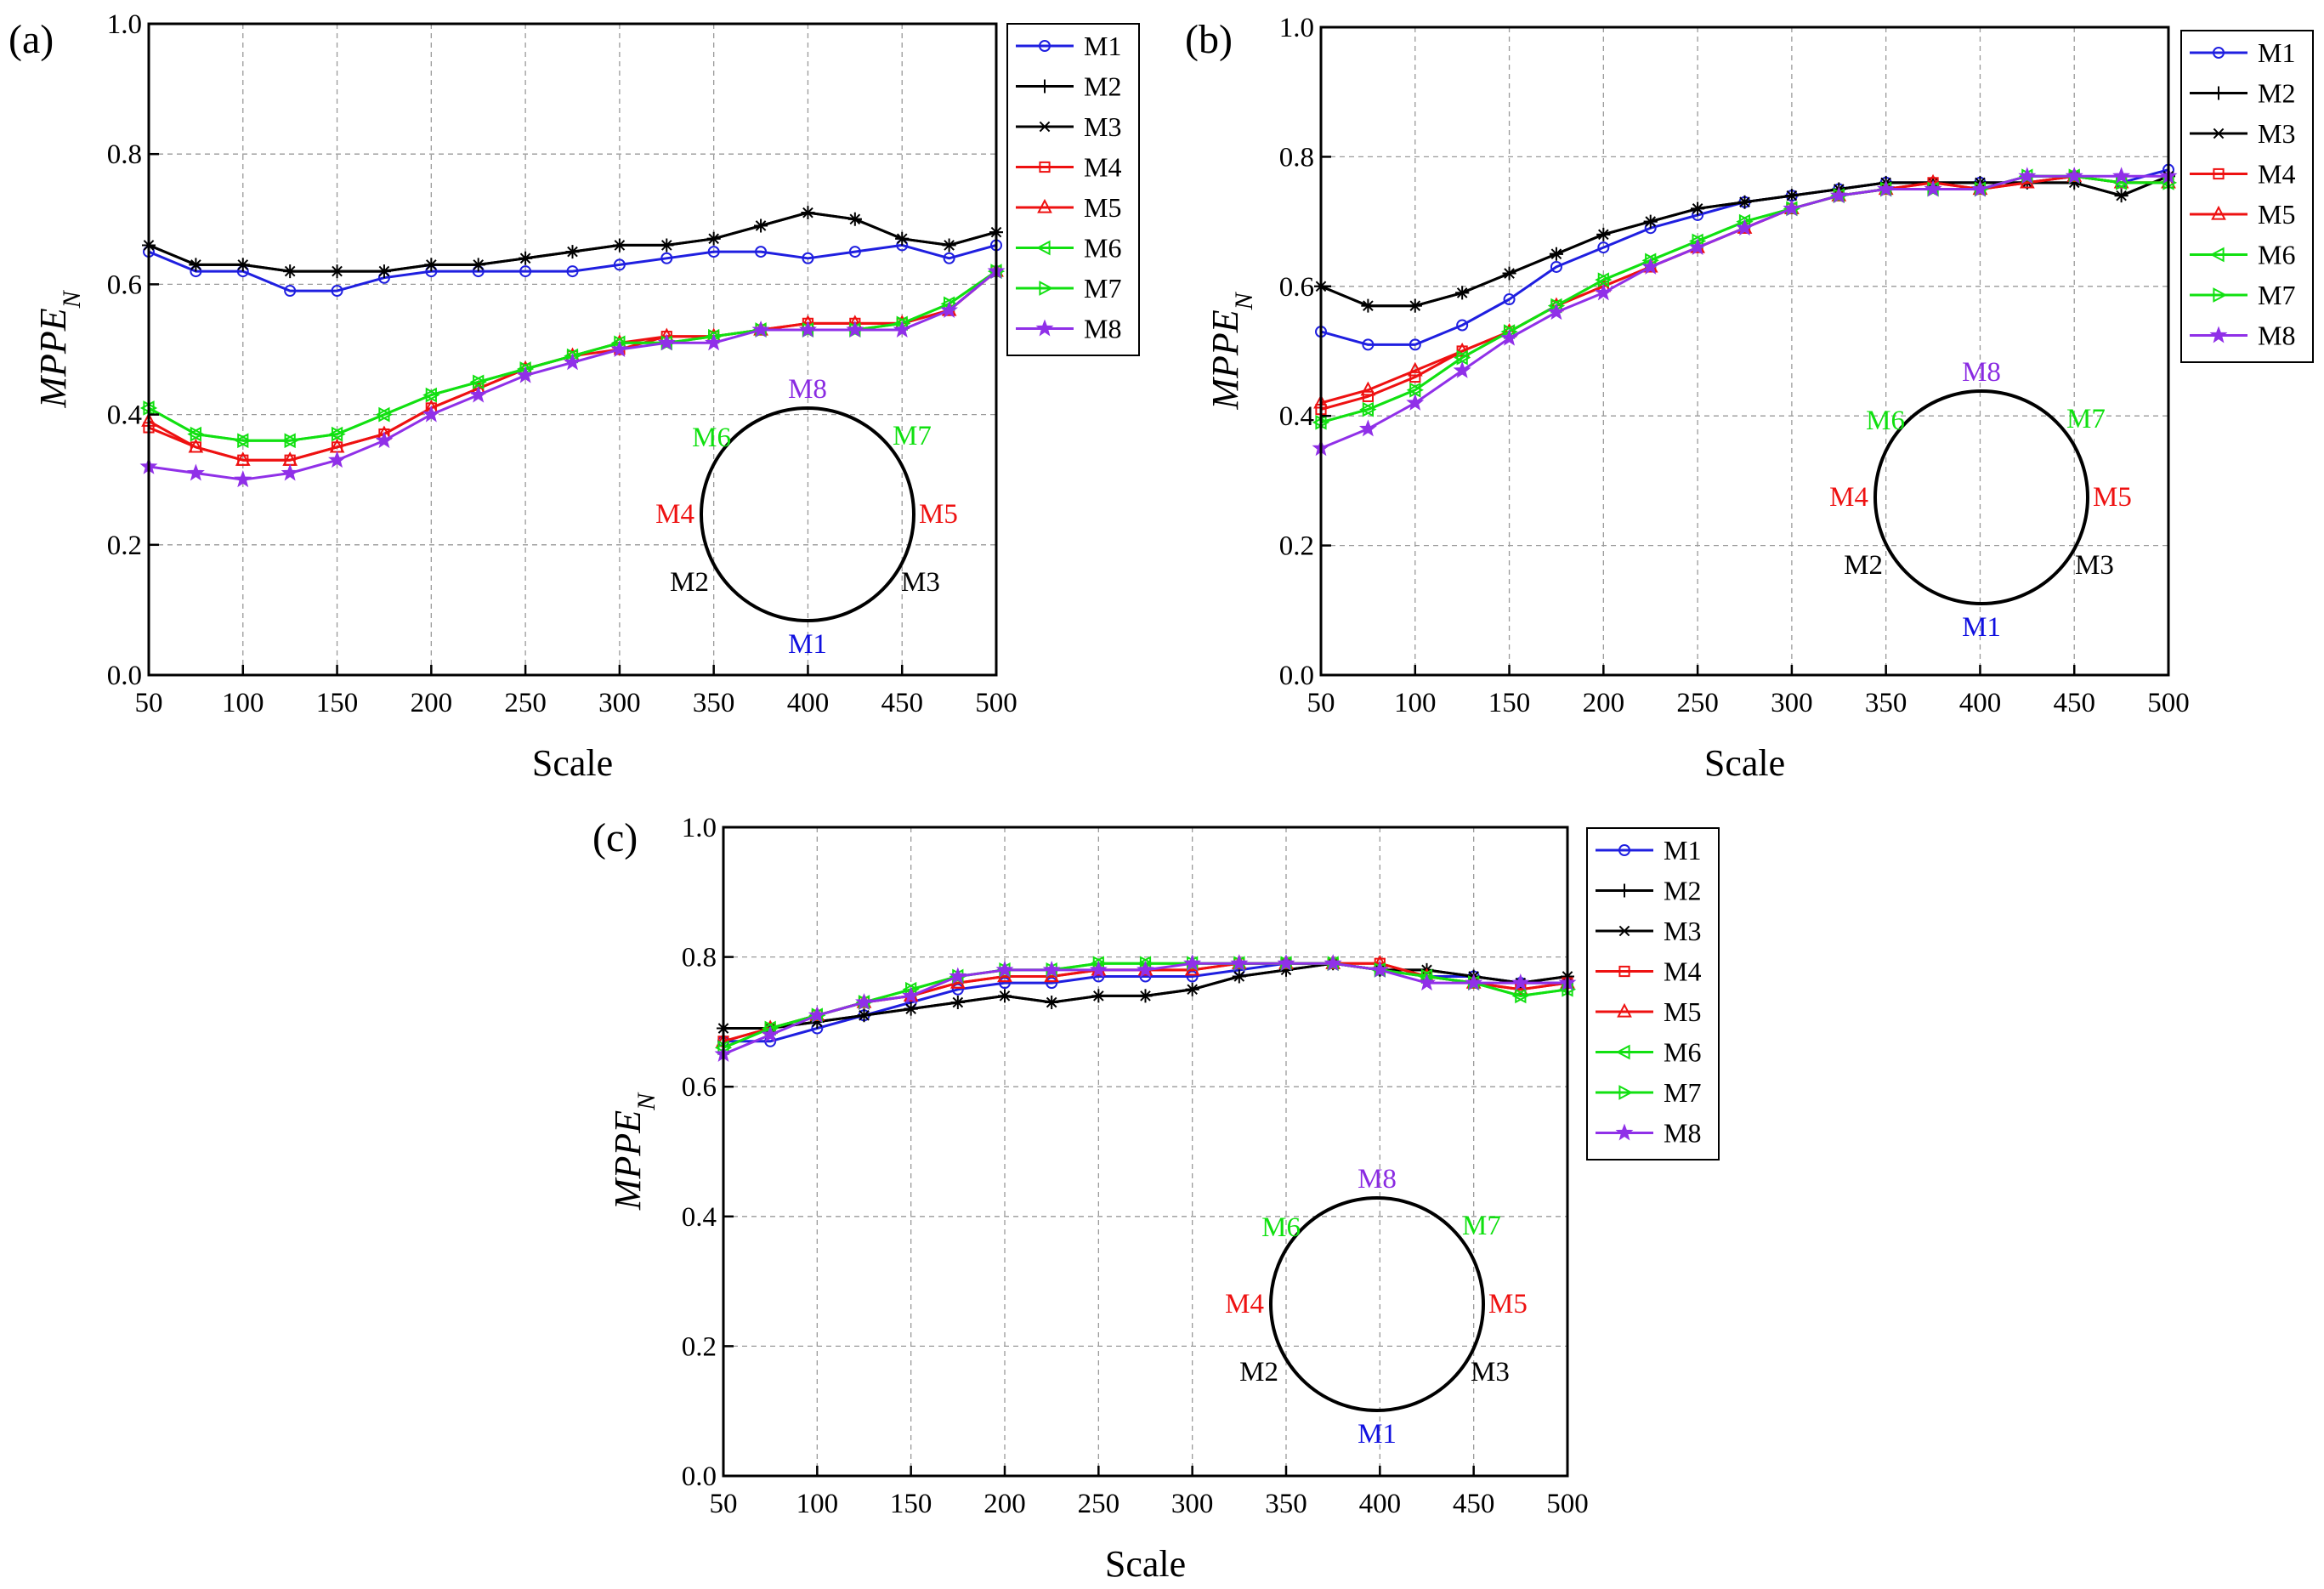 The height and width of the screenshot is (1589, 2324). Describe the element at coordinates (1103, 86) in the screenshot. I see `legend-label: M2` at that location.